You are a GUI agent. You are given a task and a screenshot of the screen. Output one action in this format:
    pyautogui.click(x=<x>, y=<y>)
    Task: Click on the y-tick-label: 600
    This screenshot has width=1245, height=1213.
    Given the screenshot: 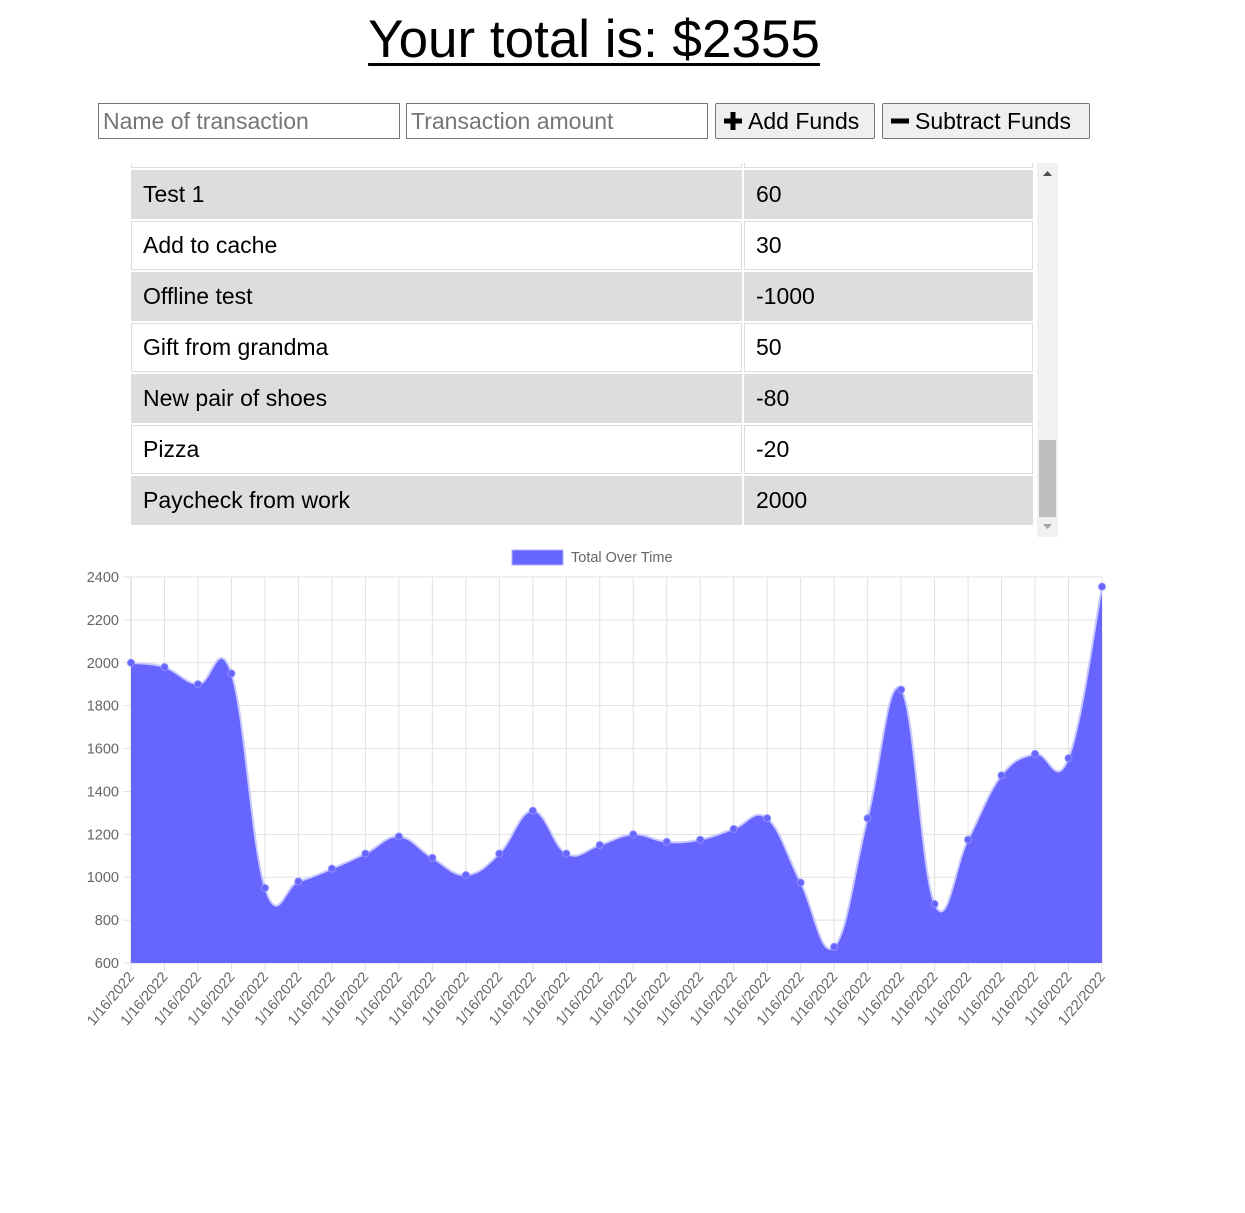 What is the action you would take?
    pyautogui.click(x=107, y=964)
    